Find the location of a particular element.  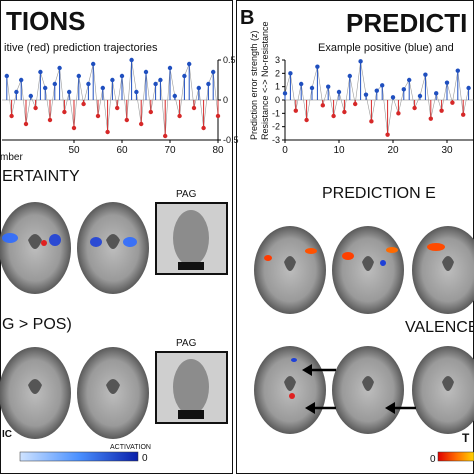

right-panel-letter: B is located at coordinates (247, 18).